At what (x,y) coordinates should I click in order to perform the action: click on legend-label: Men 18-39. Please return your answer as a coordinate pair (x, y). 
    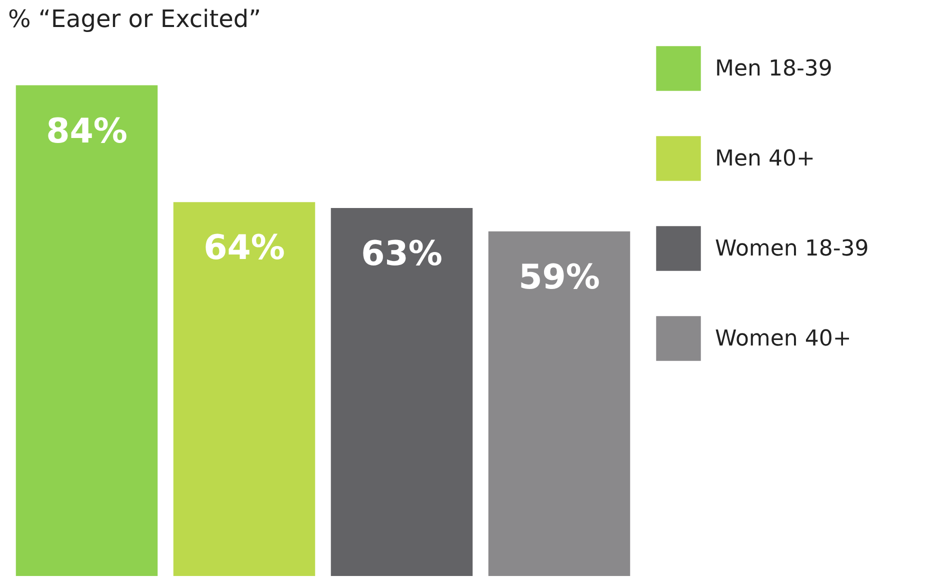
    Looking at the image, I should click on (773, 69).